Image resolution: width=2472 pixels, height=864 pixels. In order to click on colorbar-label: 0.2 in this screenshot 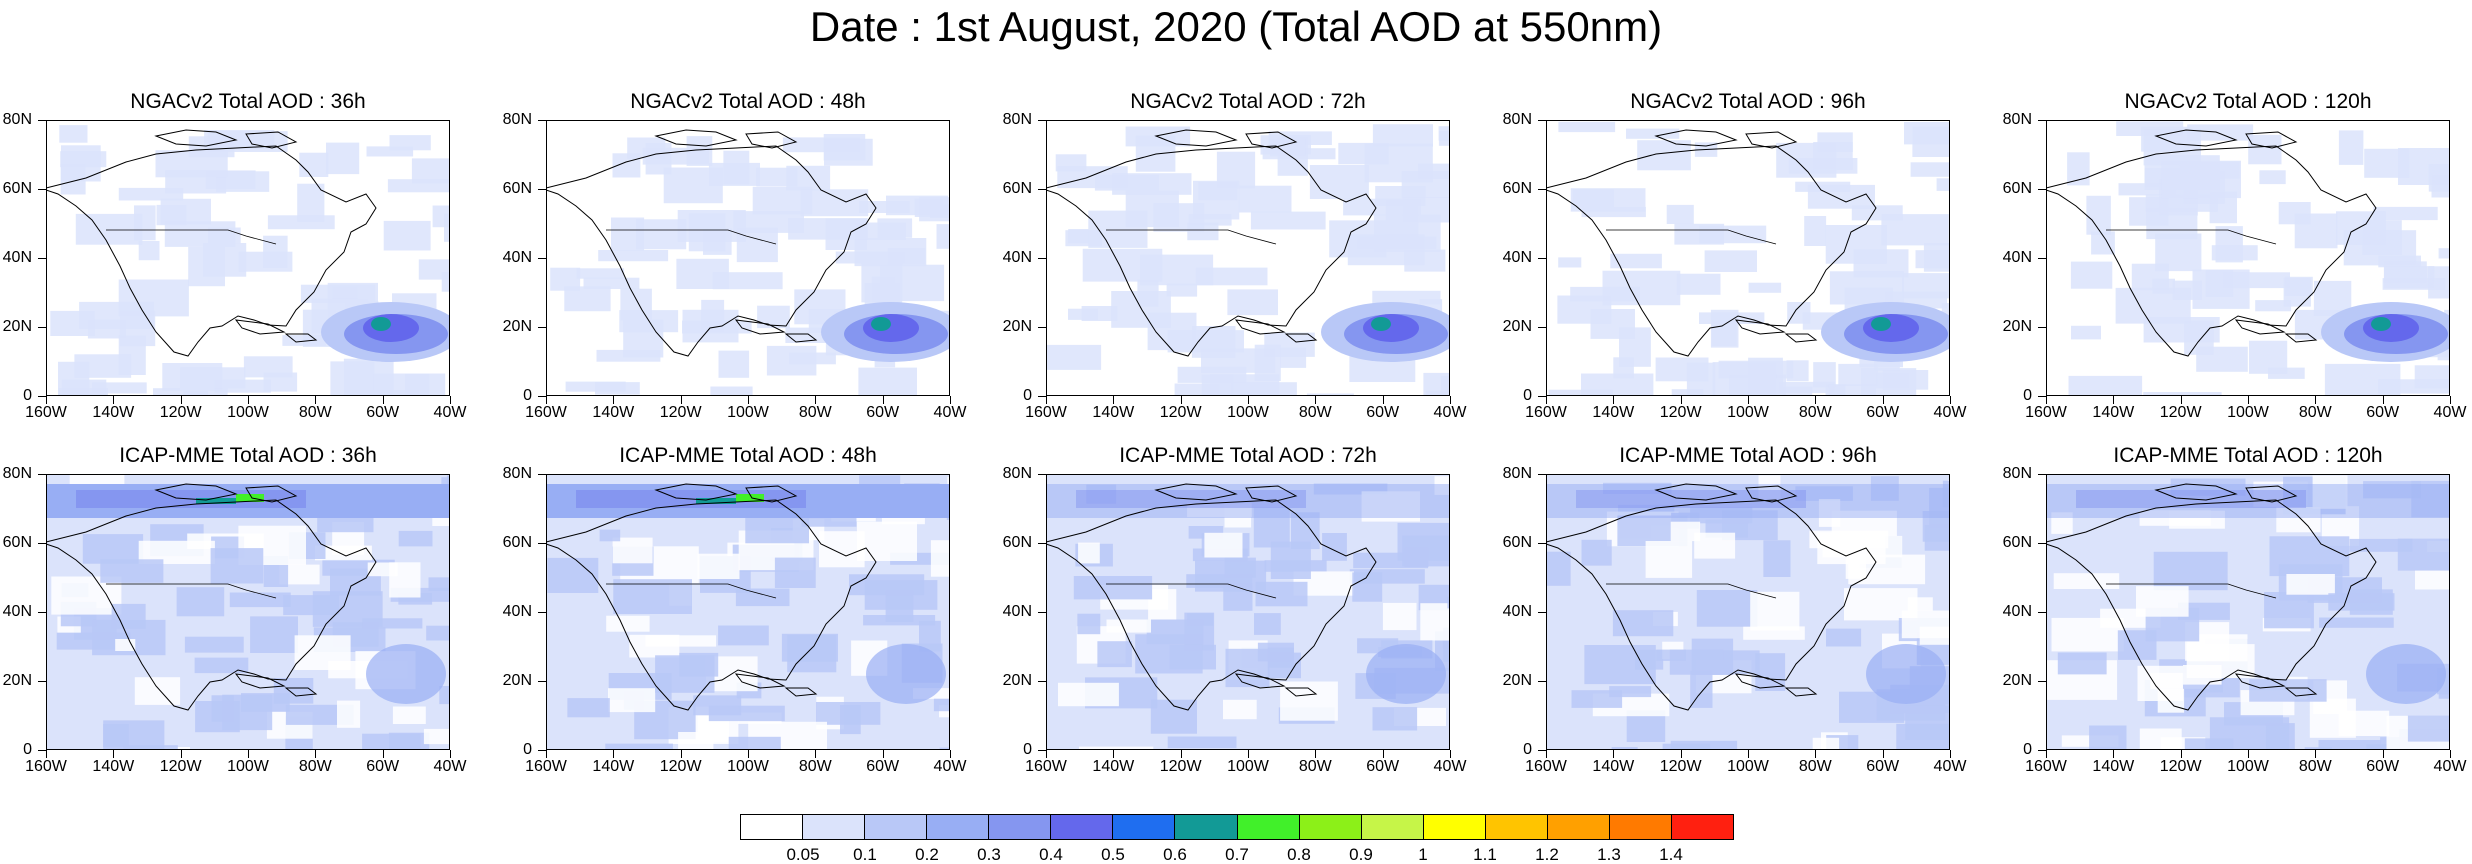, I will do `click(927, 855)`.